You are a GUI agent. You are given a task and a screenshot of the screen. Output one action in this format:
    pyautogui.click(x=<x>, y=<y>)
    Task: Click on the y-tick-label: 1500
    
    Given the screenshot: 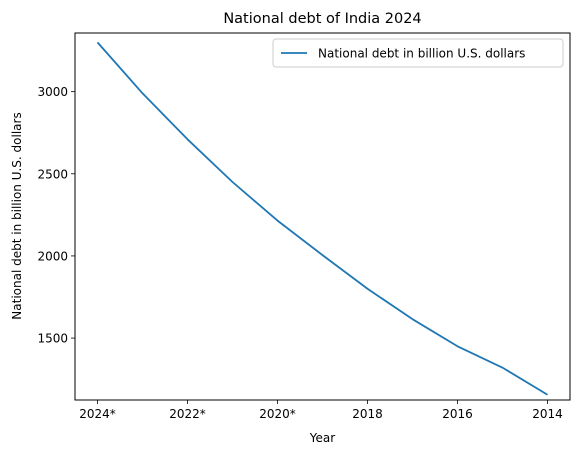 What is the action you would take?
    pyautogui.click(x=52, y=339)
    